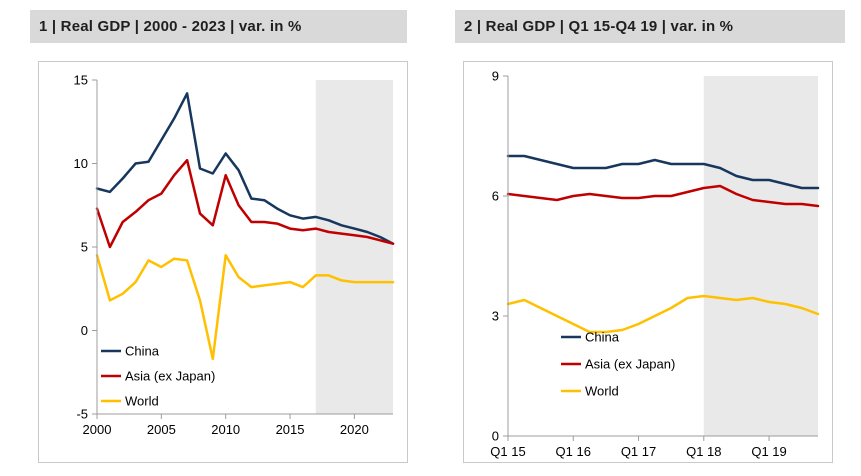 The width and height of the screenshot is (861, 476). What do you see at coordinates (82, 414) in the screenshot?
I see `svg-text: -5` at bounding box center [82, 414].